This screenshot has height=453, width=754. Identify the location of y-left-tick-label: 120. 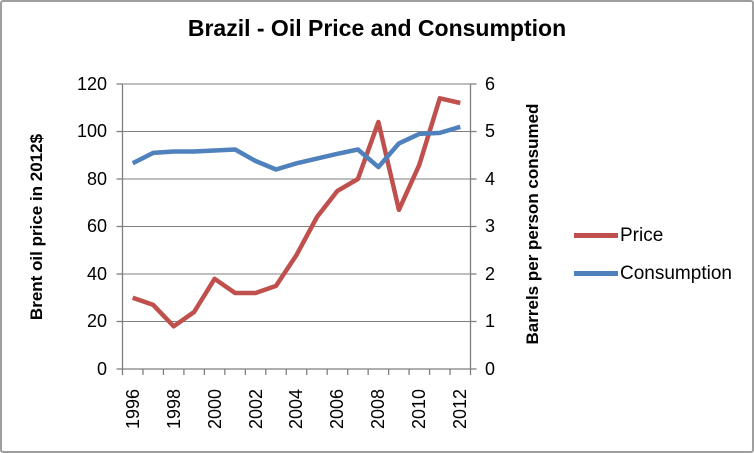
(91, 84).